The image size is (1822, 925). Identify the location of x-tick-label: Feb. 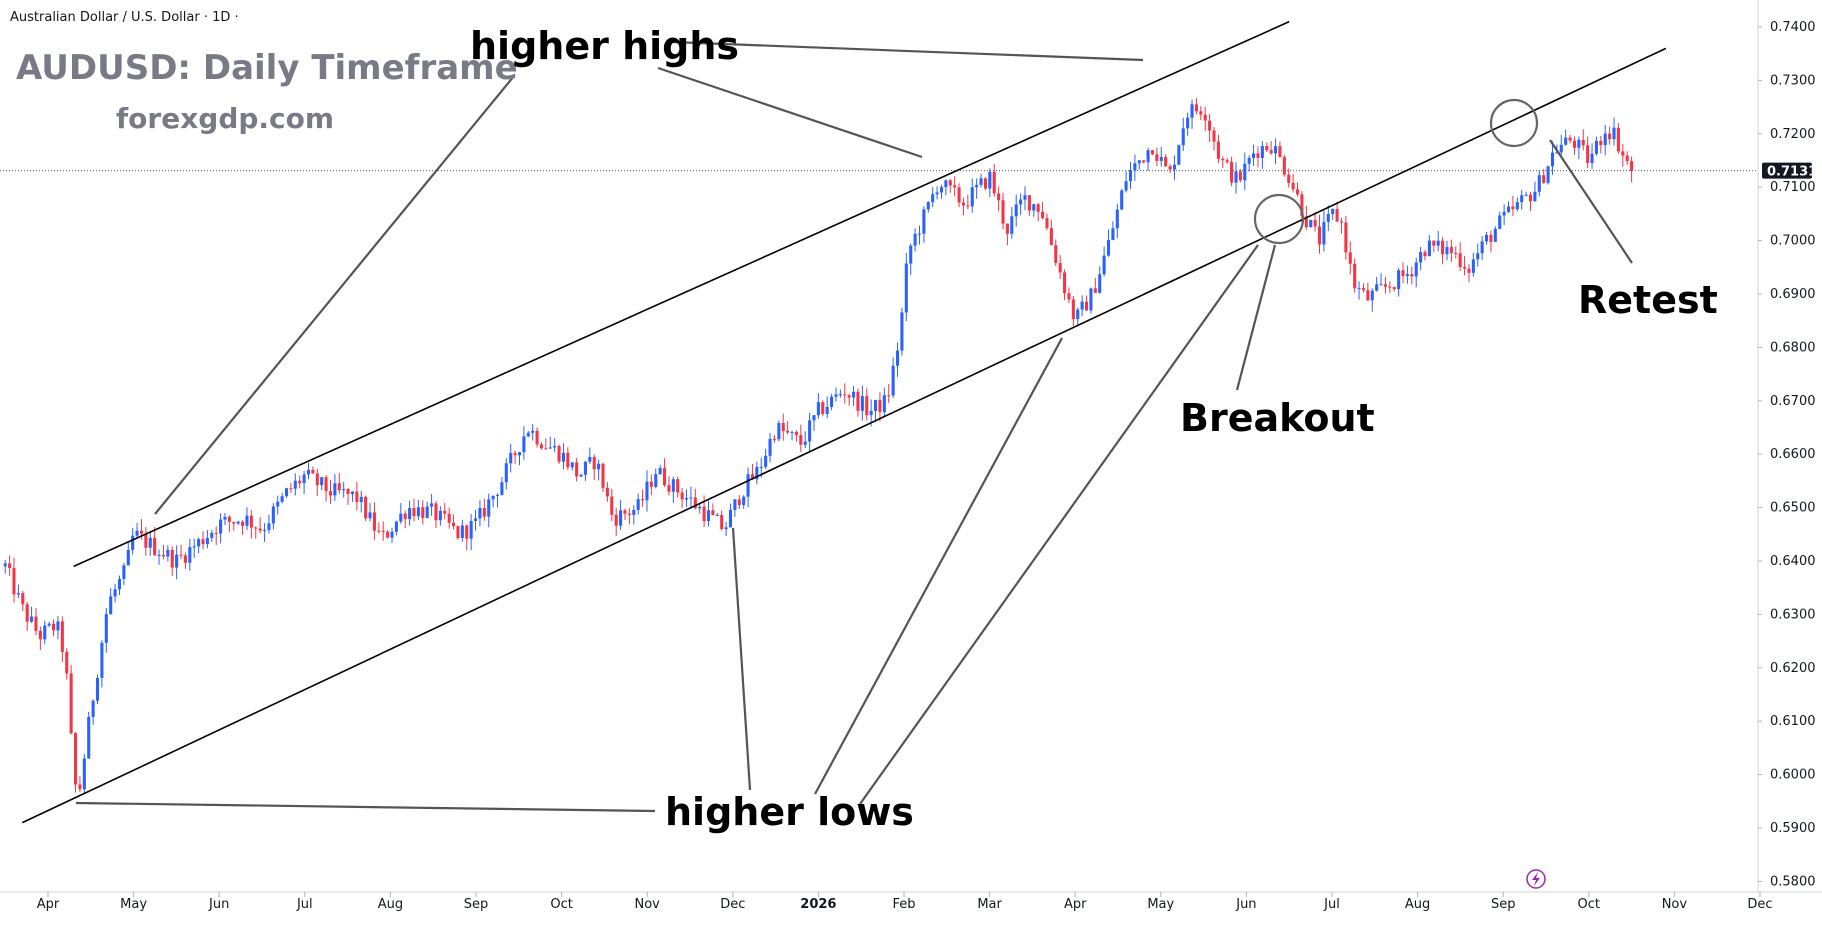
(903, 904).